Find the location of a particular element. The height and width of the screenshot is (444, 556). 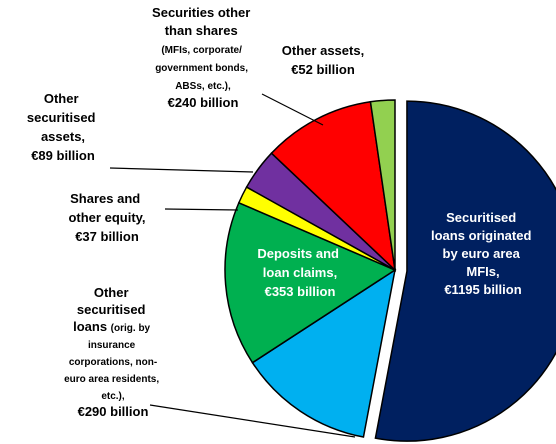

label-line: shares is located at coordinates (219, 30).